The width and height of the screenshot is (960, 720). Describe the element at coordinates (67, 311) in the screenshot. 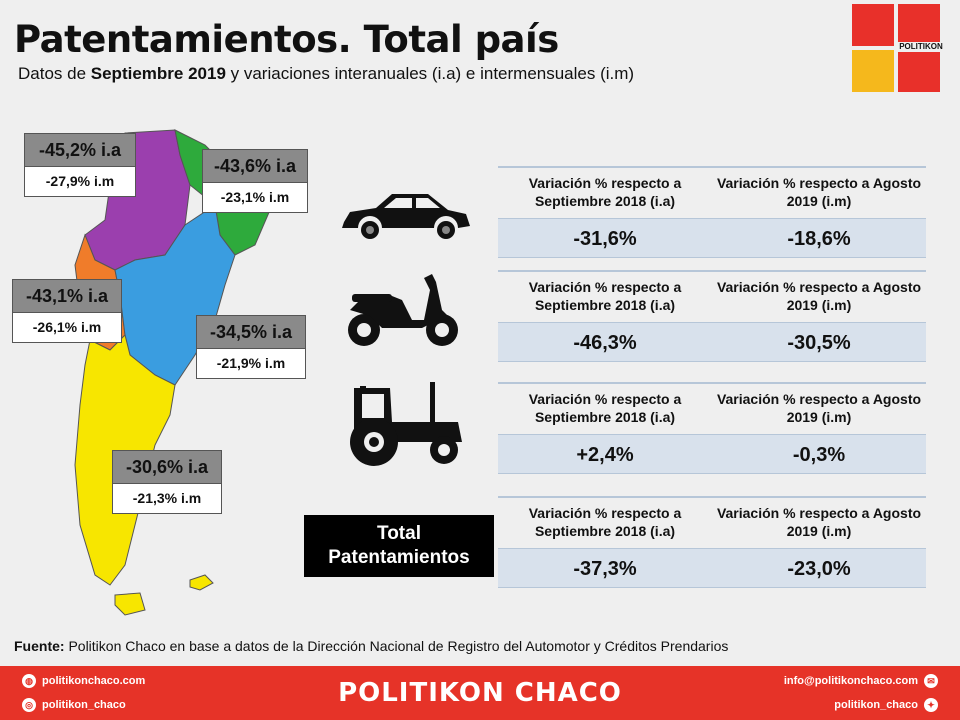

I see `region-label-cuyo: -43,1% i.a -26,1% i.m` at that location.